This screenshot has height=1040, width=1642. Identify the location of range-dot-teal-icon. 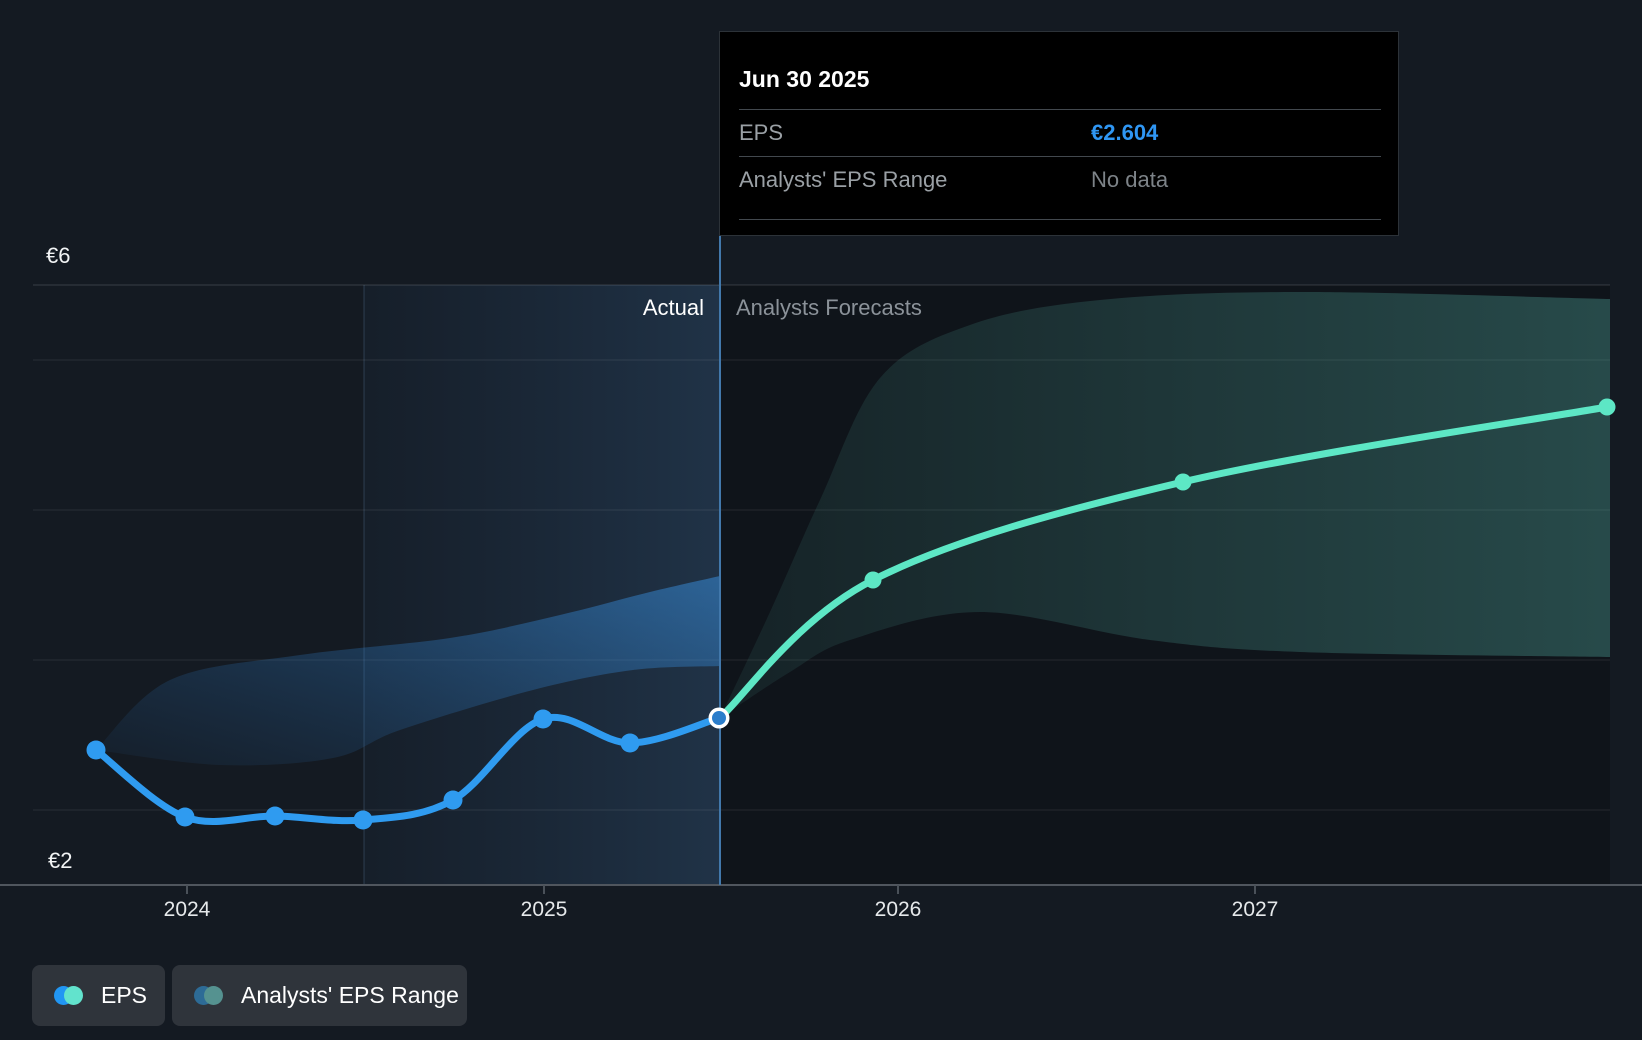
(213, 995).